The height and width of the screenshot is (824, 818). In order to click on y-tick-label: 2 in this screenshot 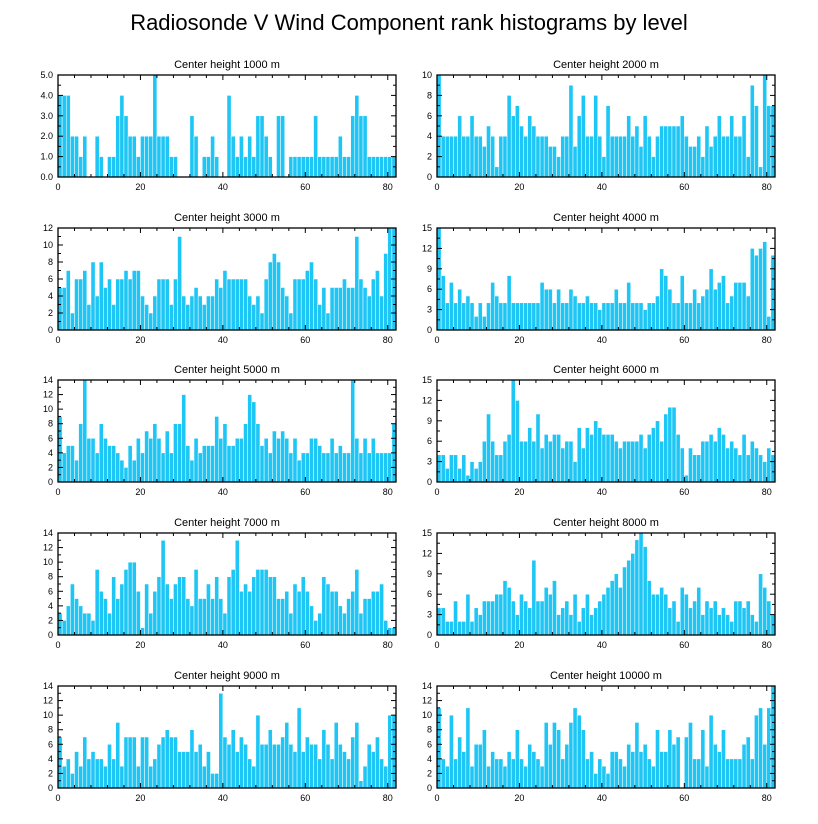, I will do `click(50, 773)`.